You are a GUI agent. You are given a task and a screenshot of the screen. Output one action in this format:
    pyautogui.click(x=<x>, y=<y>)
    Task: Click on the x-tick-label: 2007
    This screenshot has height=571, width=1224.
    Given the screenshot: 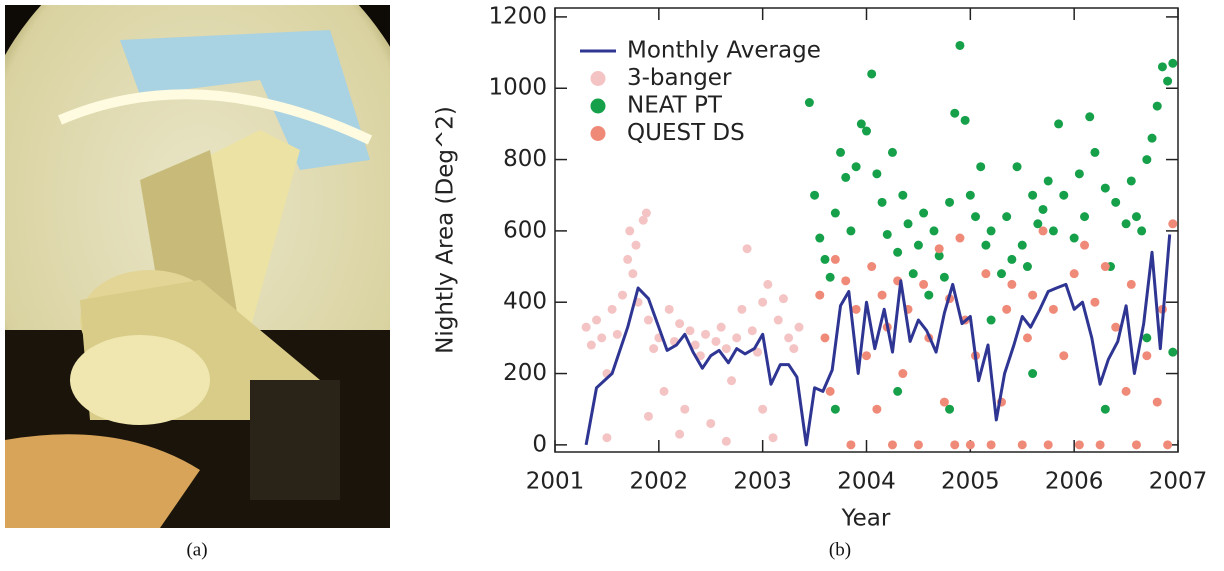 What is the action you would take?
    pyautogui.click(x=1178, y=482)
    